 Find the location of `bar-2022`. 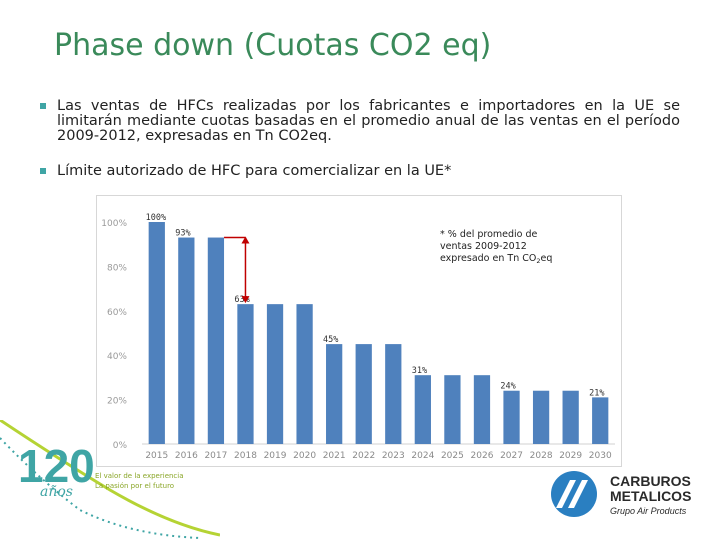

bar-2022 is located at coordinates (363, 394).